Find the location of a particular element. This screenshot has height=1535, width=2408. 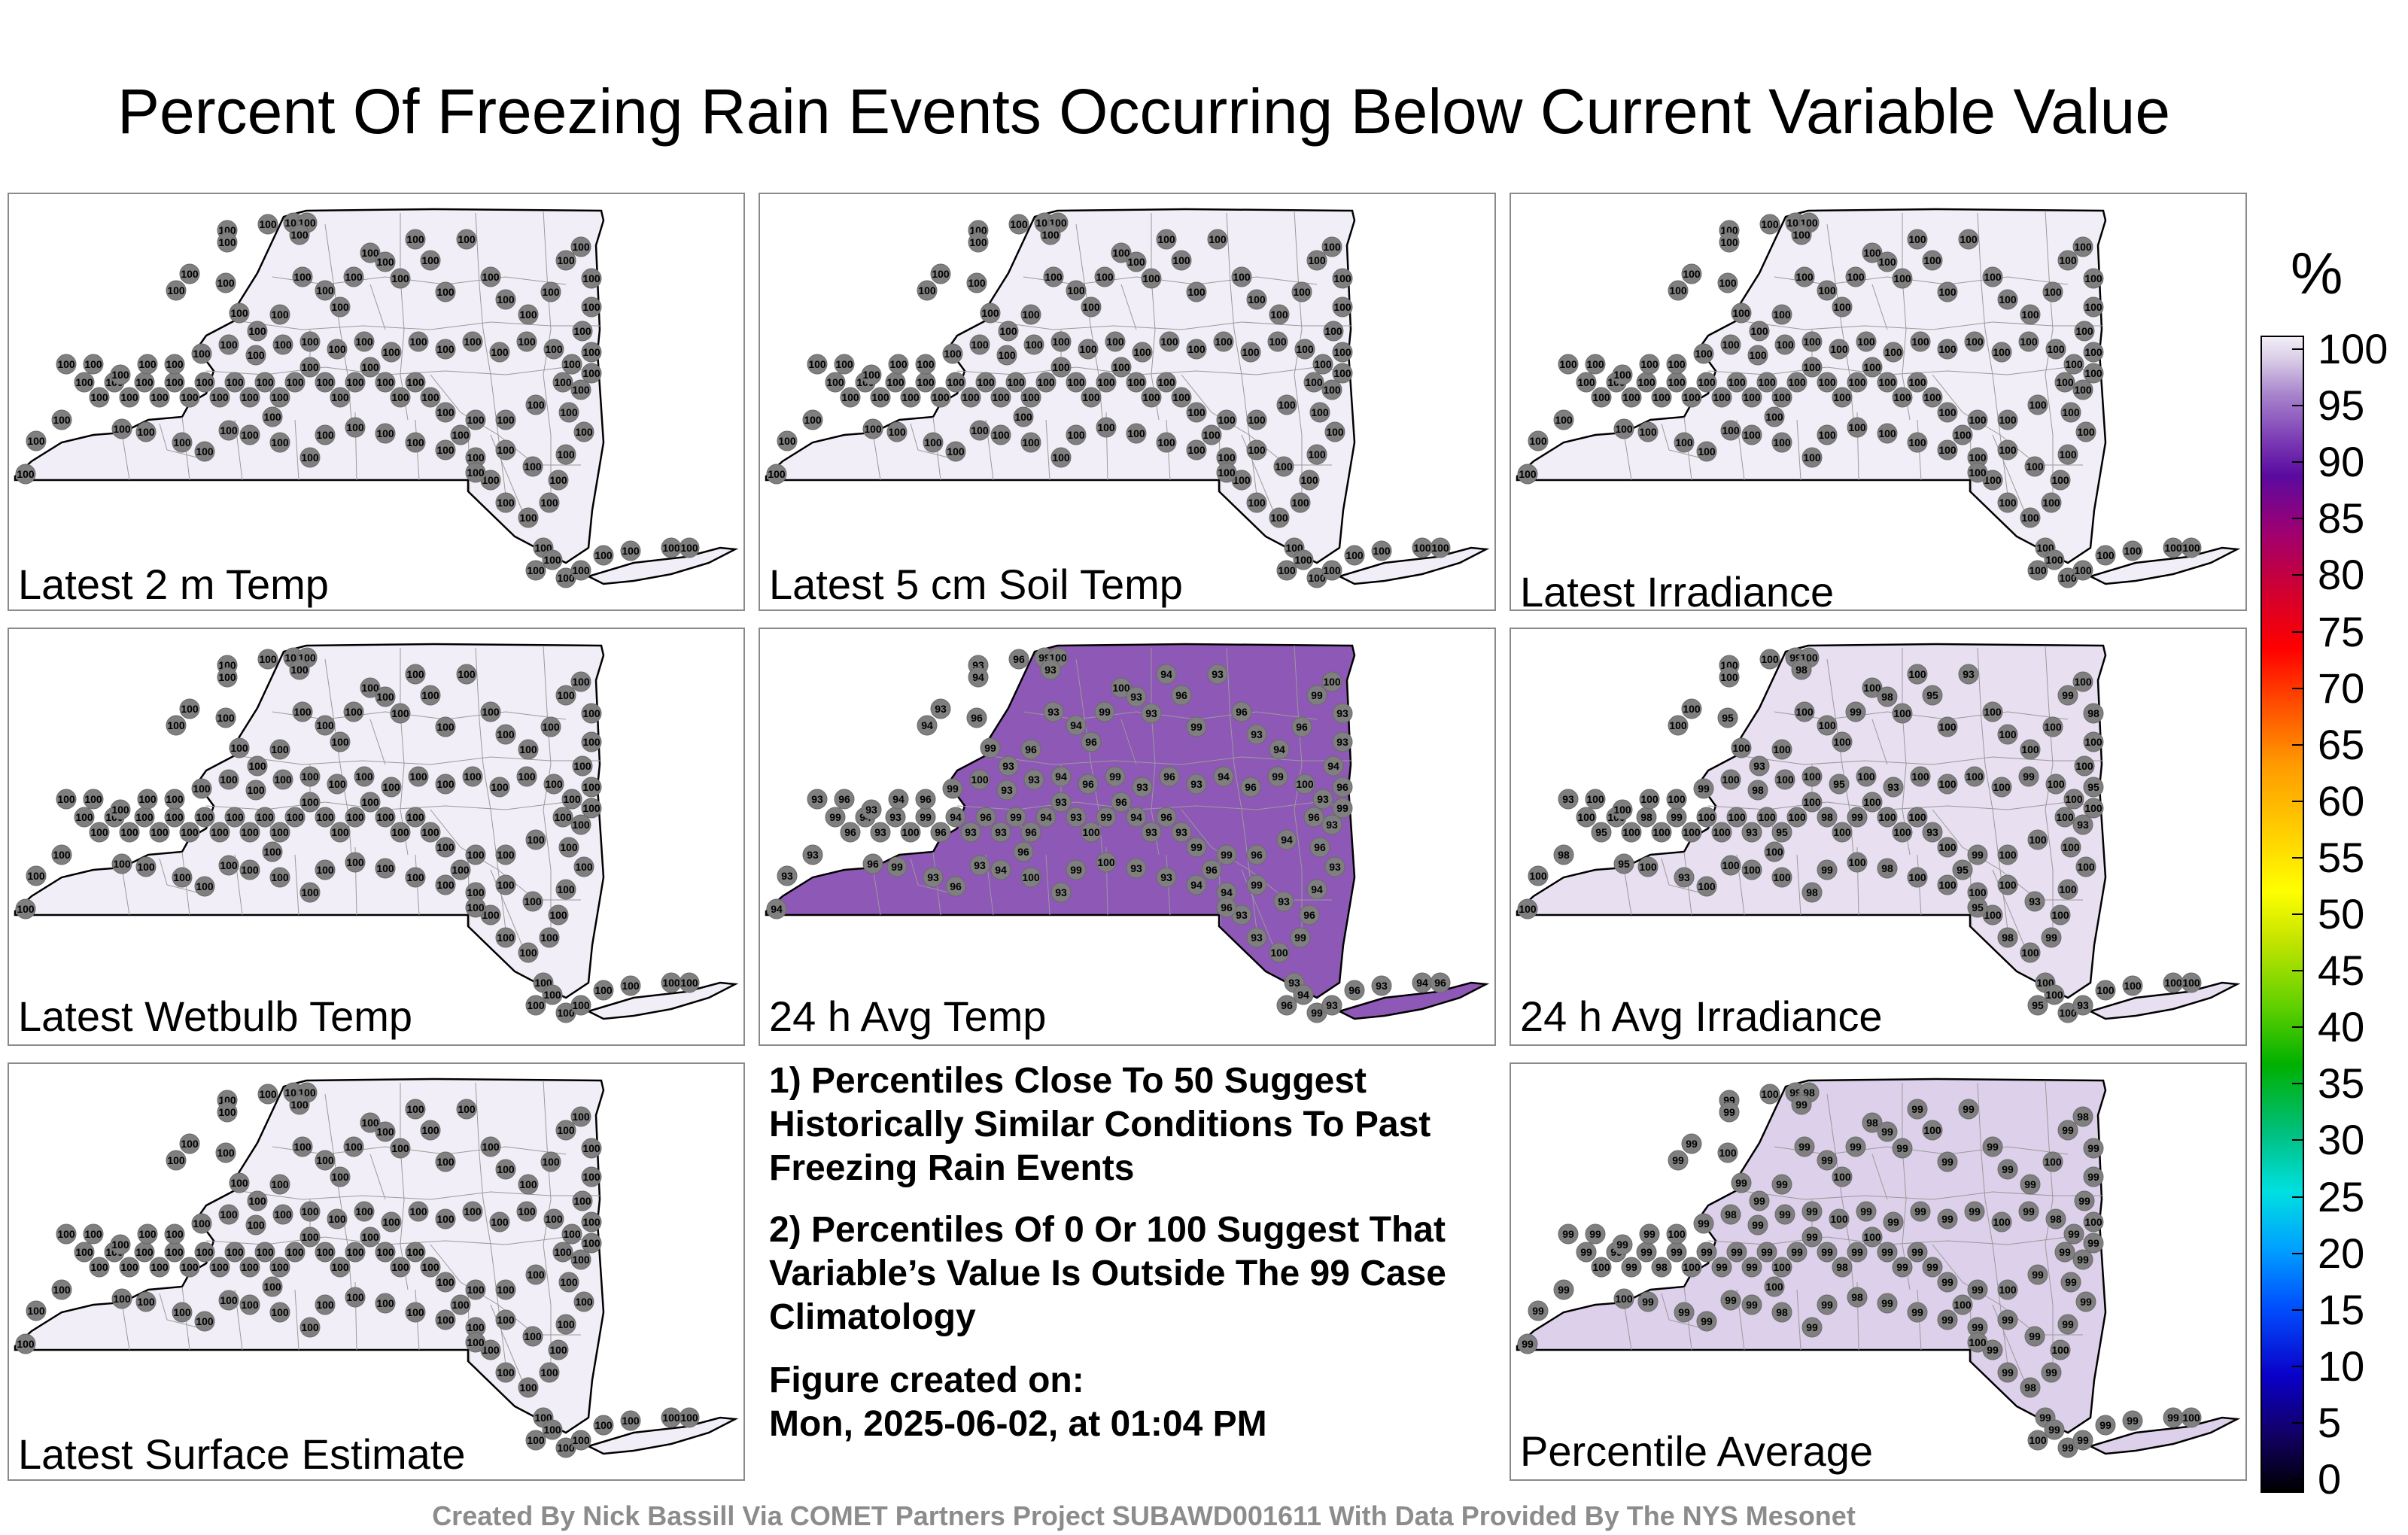

county-boundary is located at coordinates (2007, 855).